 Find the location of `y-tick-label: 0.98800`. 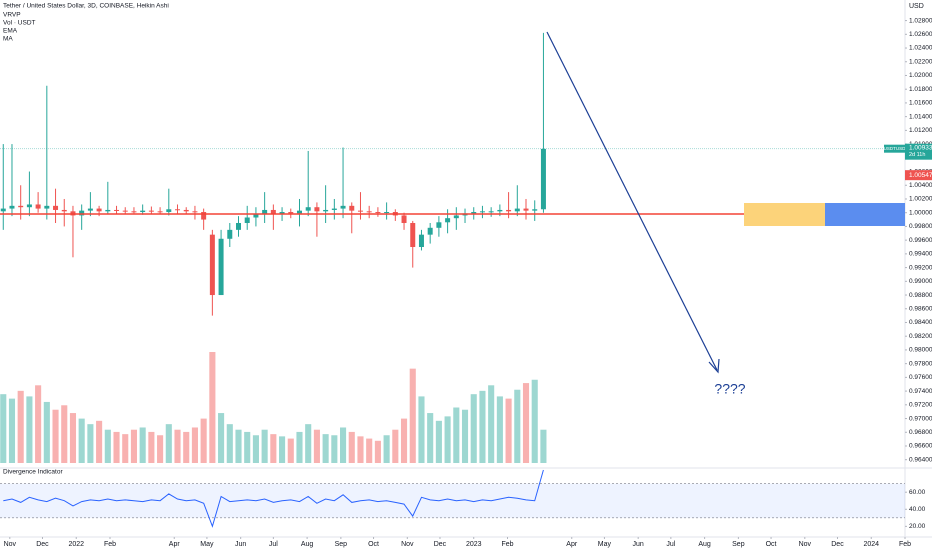

y-tick-label: 0.98800 is located at coordinates (920, 295).